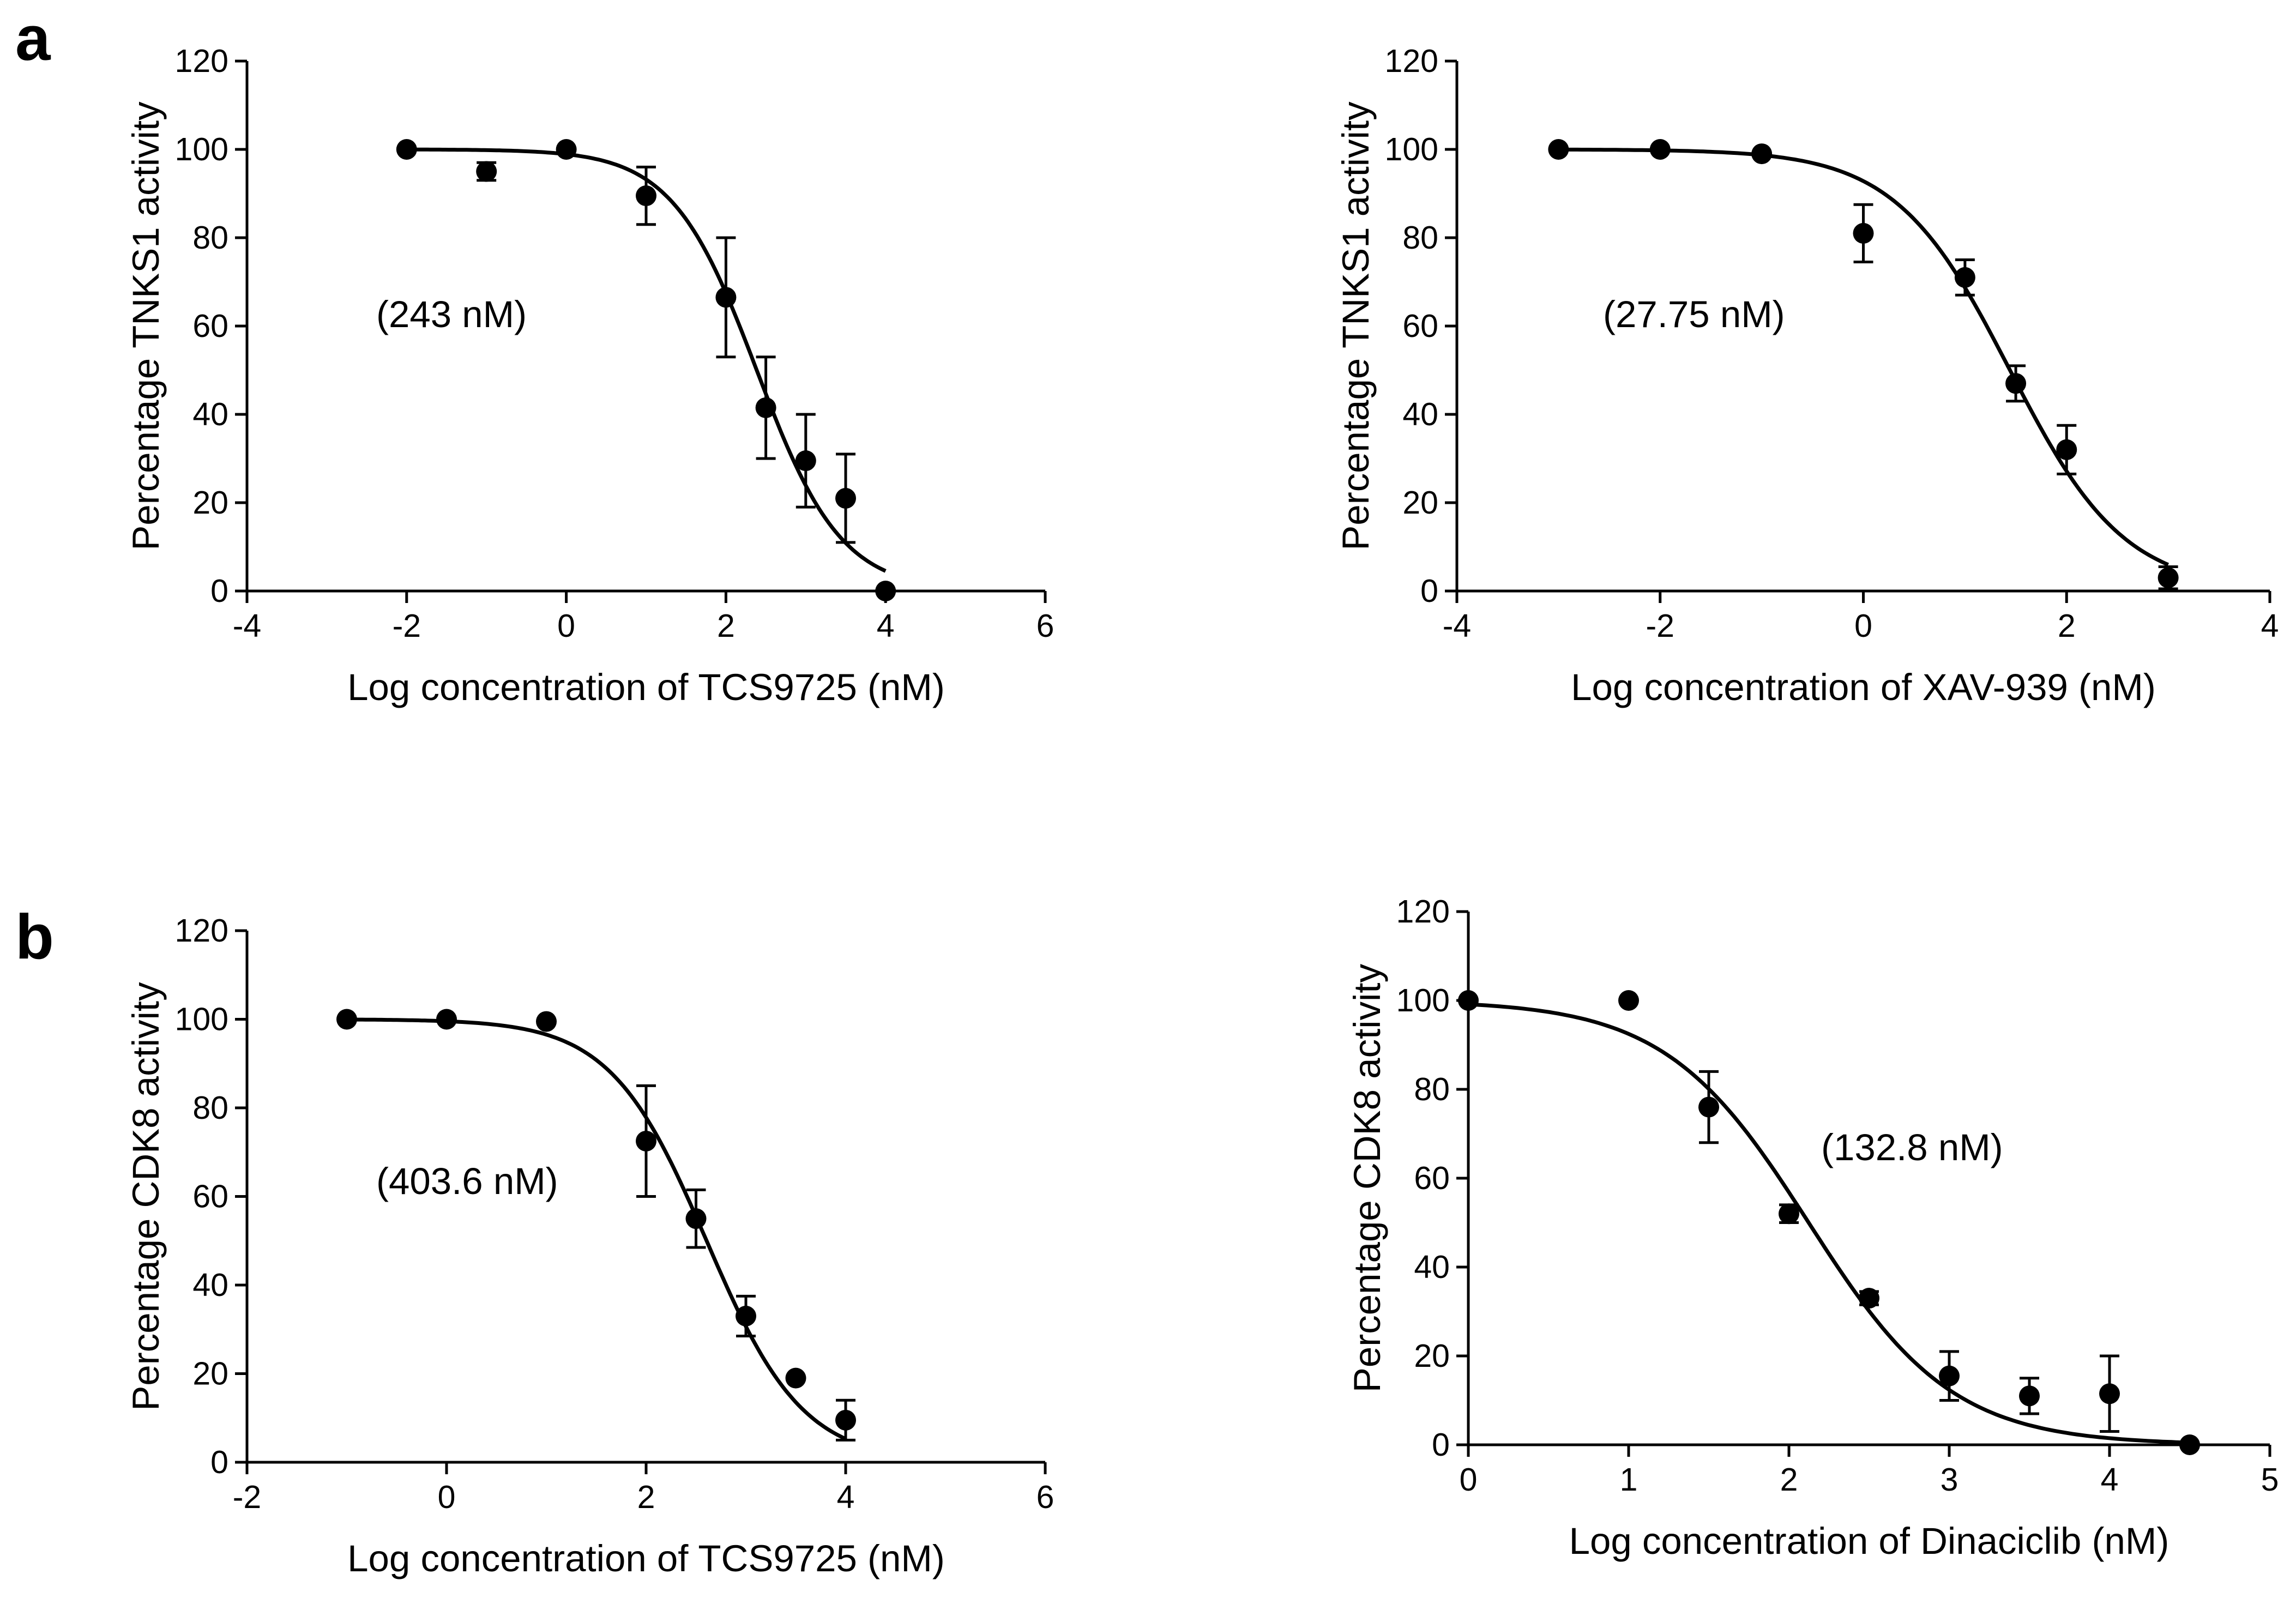  I want to click on x-tick-label: 3, so click(1949, 1480).